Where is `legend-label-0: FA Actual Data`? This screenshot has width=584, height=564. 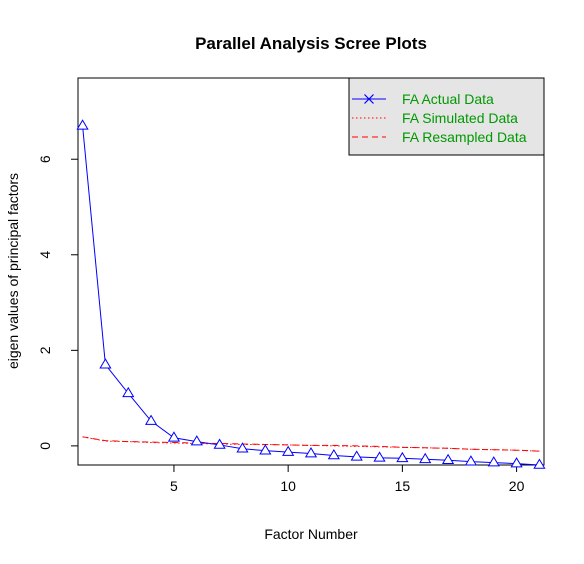
legend-label-0: FA Actual Data is located at coordinates (448, 99).